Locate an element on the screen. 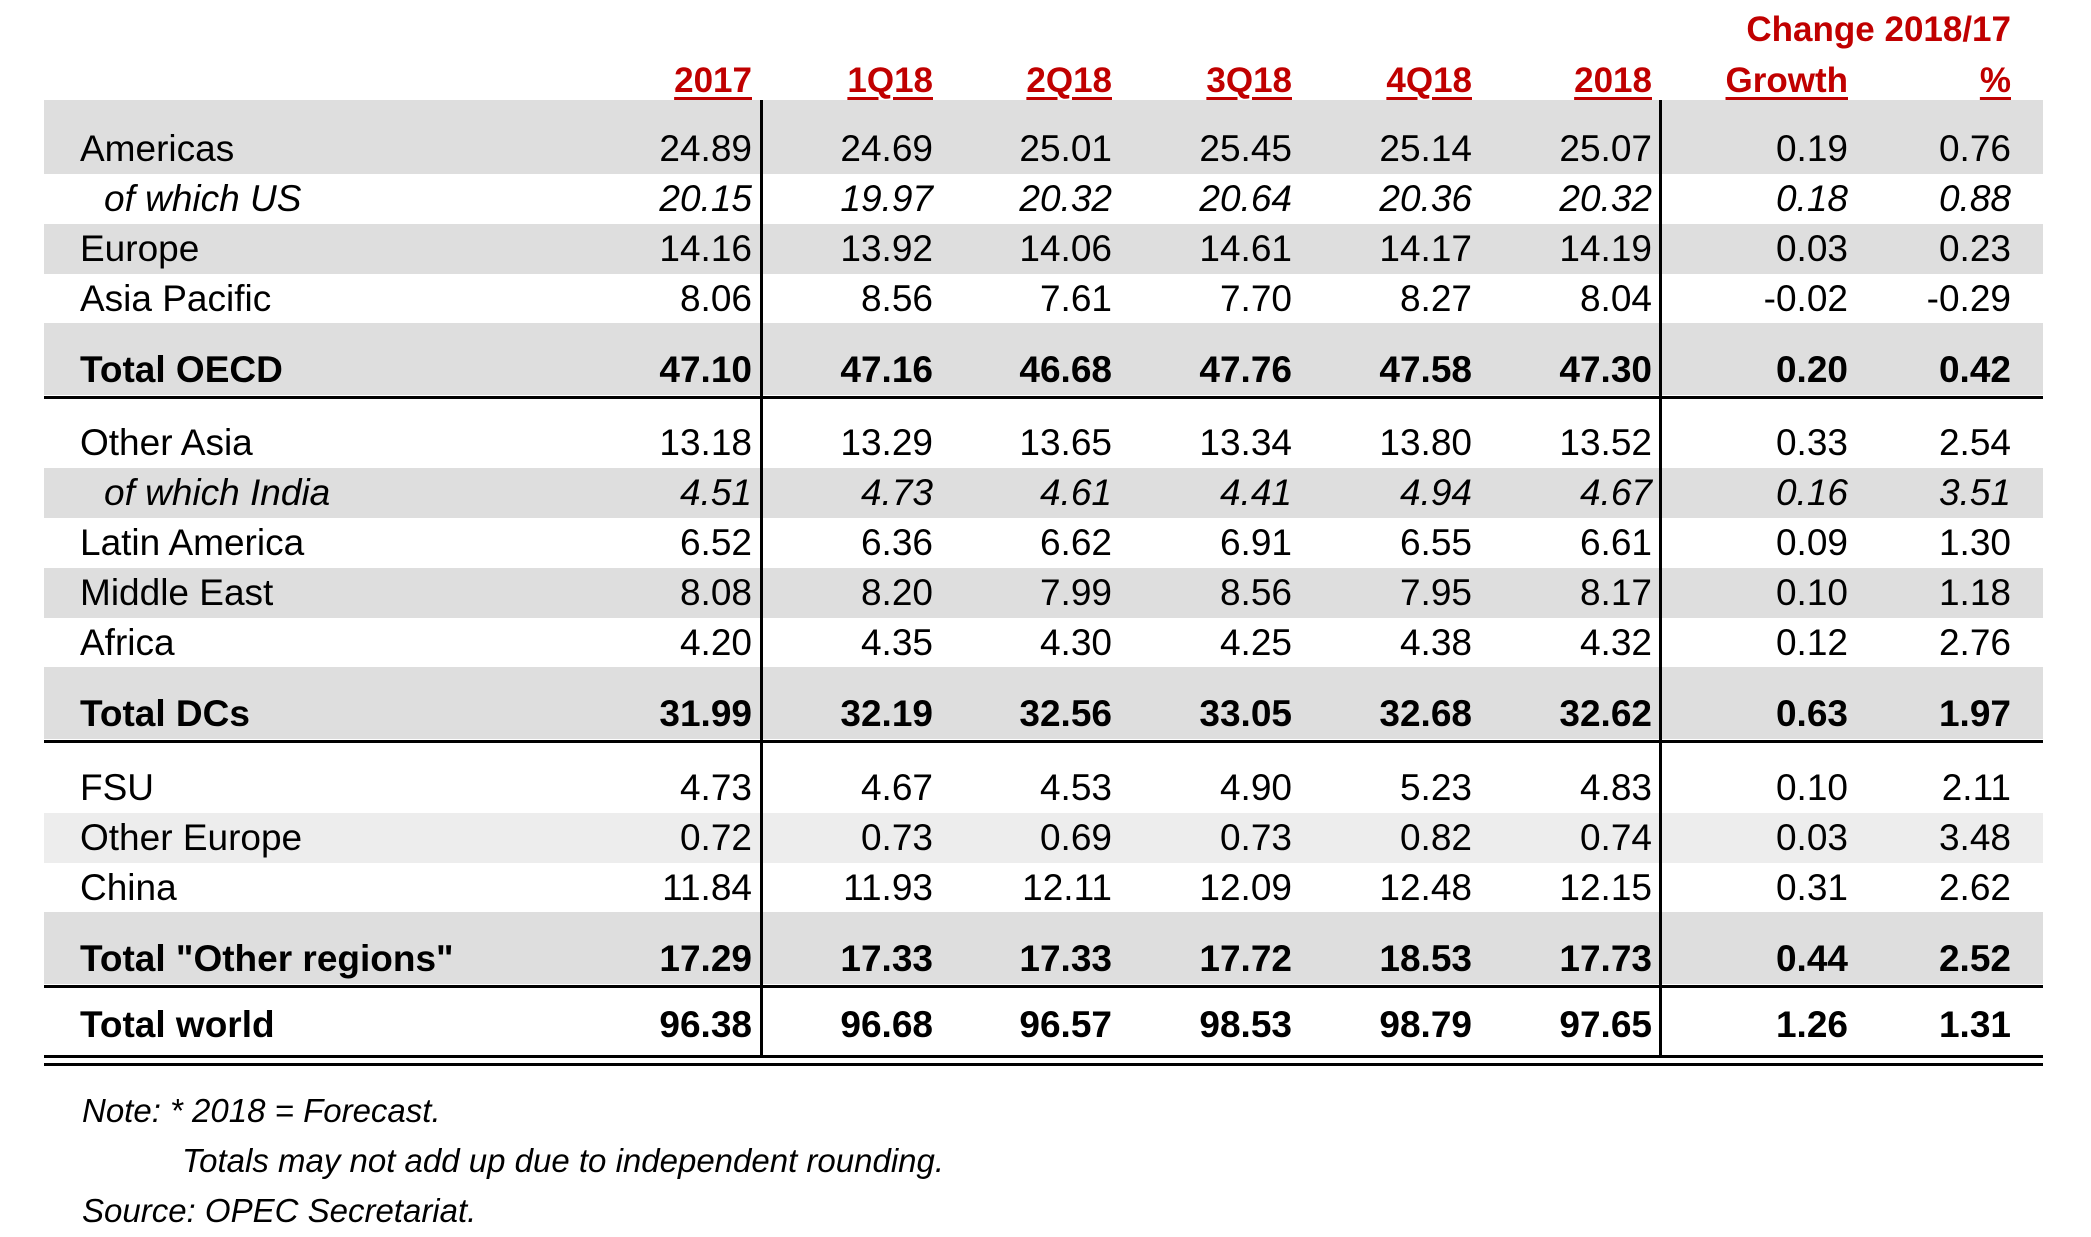 The height and width of the screenshot is (1237, 2091). table-cell: 8.20 is located at coordinates (896, 592).